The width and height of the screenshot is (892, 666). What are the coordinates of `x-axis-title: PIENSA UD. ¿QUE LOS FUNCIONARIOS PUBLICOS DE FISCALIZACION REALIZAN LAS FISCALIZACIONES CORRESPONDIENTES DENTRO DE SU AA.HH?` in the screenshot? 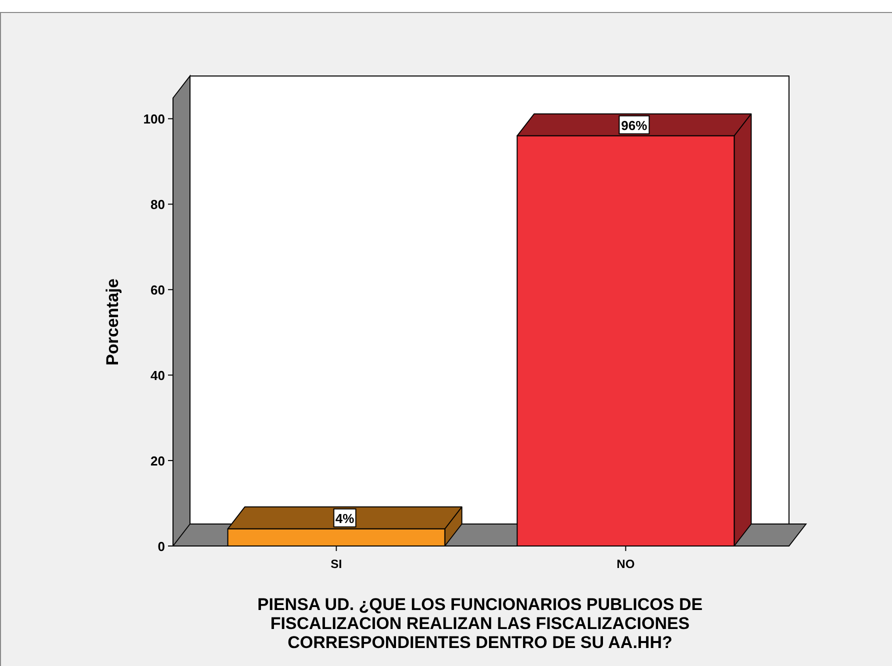 It's located at (480, 623).